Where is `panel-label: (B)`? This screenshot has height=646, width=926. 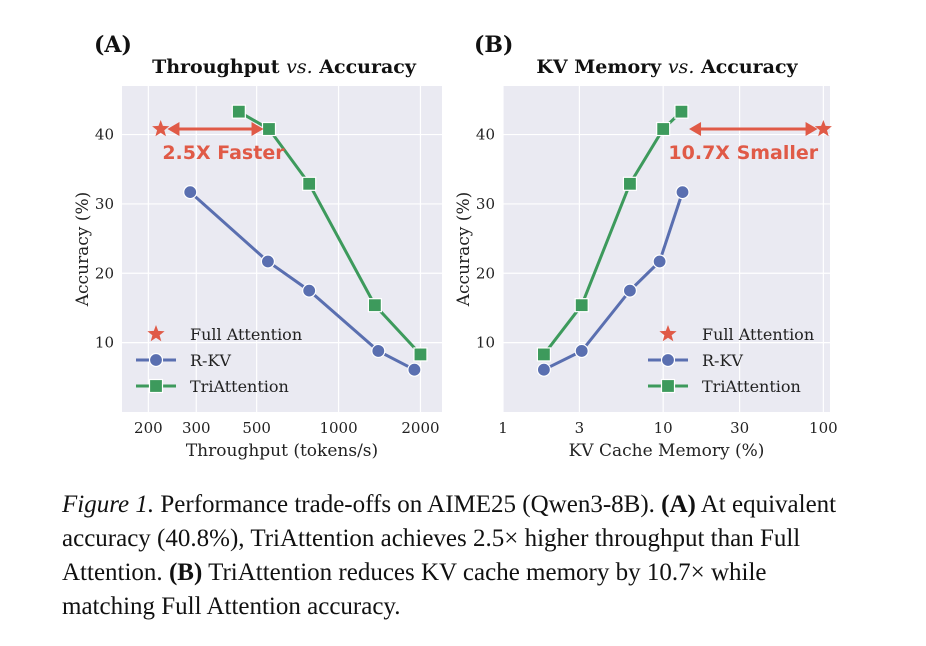 panel-label: (B) is located at coordinates (493, 45).